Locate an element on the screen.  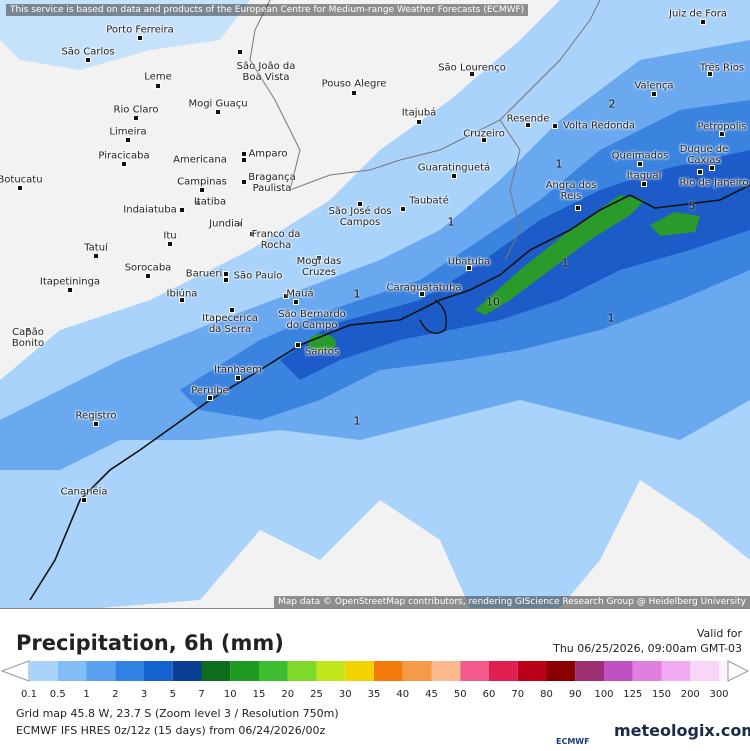
bar-tick-label: 15 is located at coordinates (259, 694).